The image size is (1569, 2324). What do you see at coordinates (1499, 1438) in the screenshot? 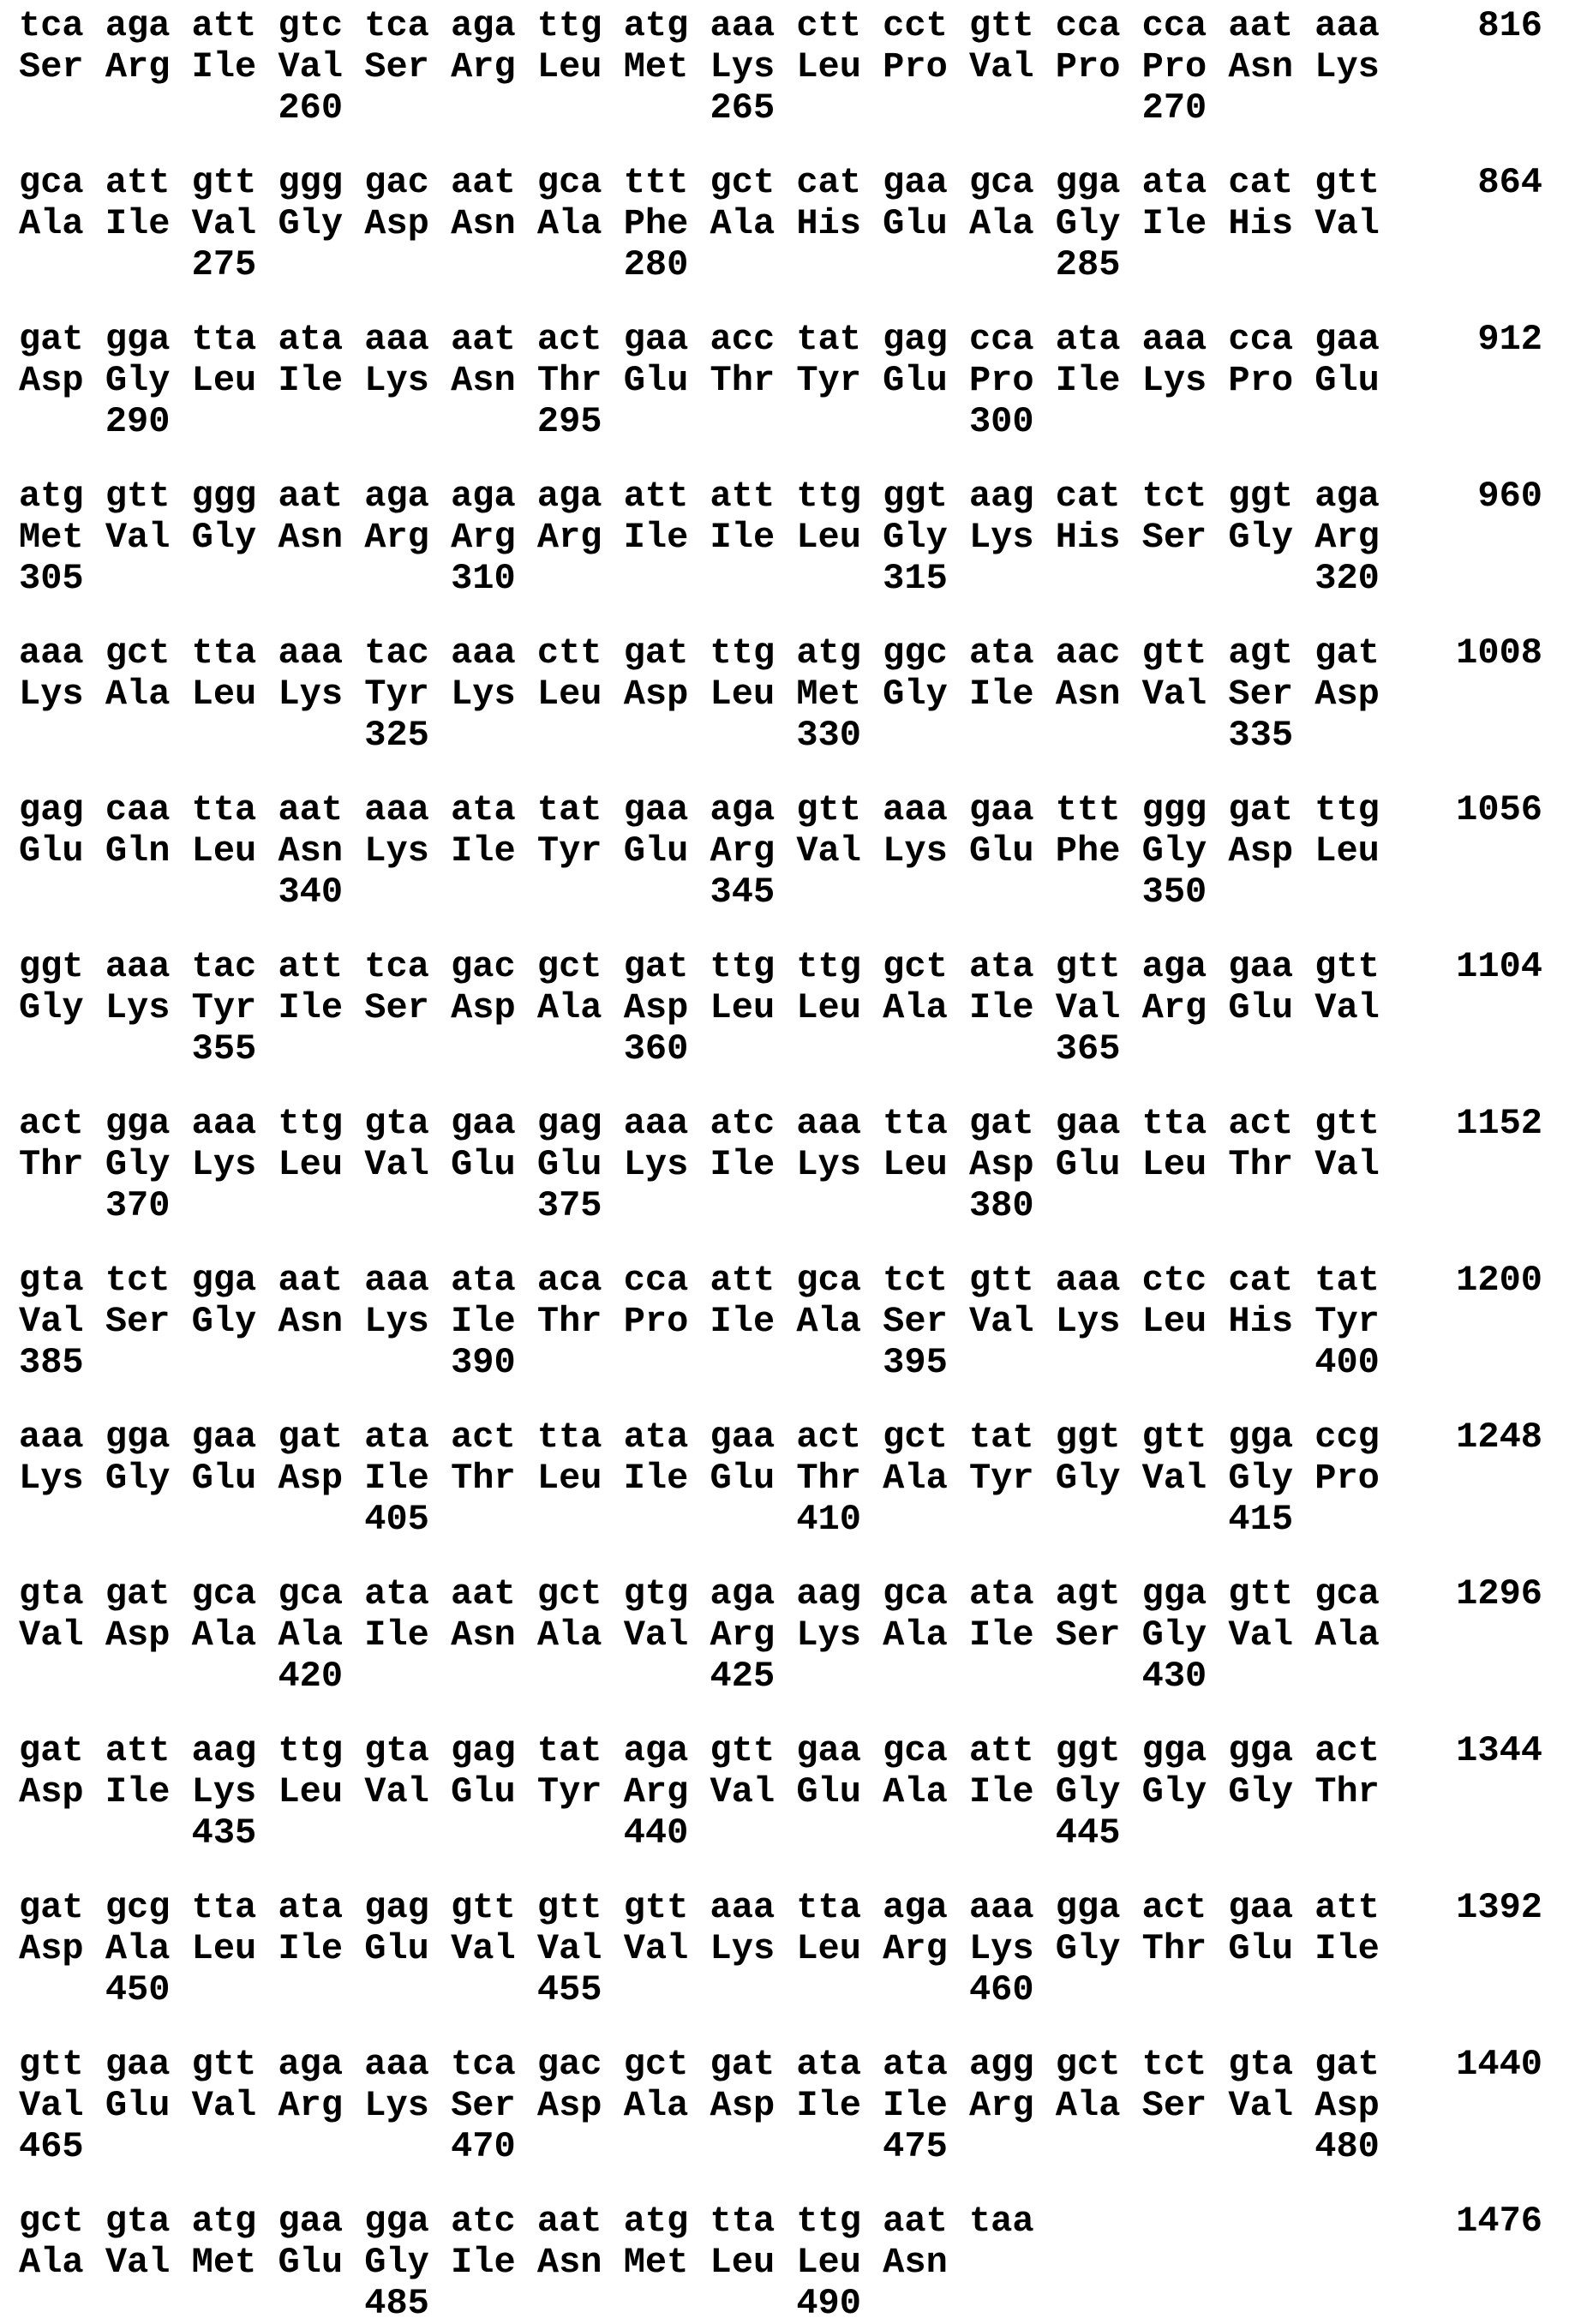
I see `nucleotide-count: 1248` at bounding box center [1499, 1438].